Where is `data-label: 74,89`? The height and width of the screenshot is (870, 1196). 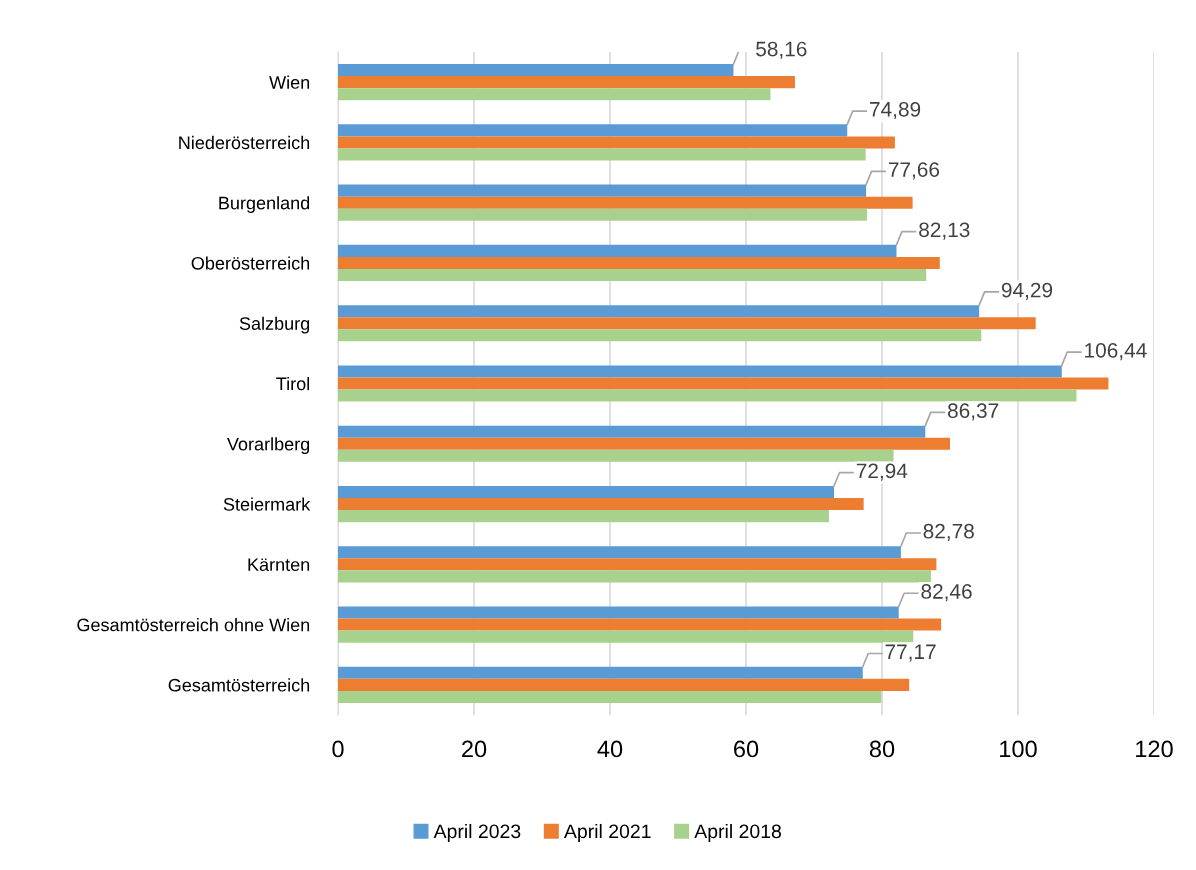 data-label: 74,89 is located at coordinates (895, 110).